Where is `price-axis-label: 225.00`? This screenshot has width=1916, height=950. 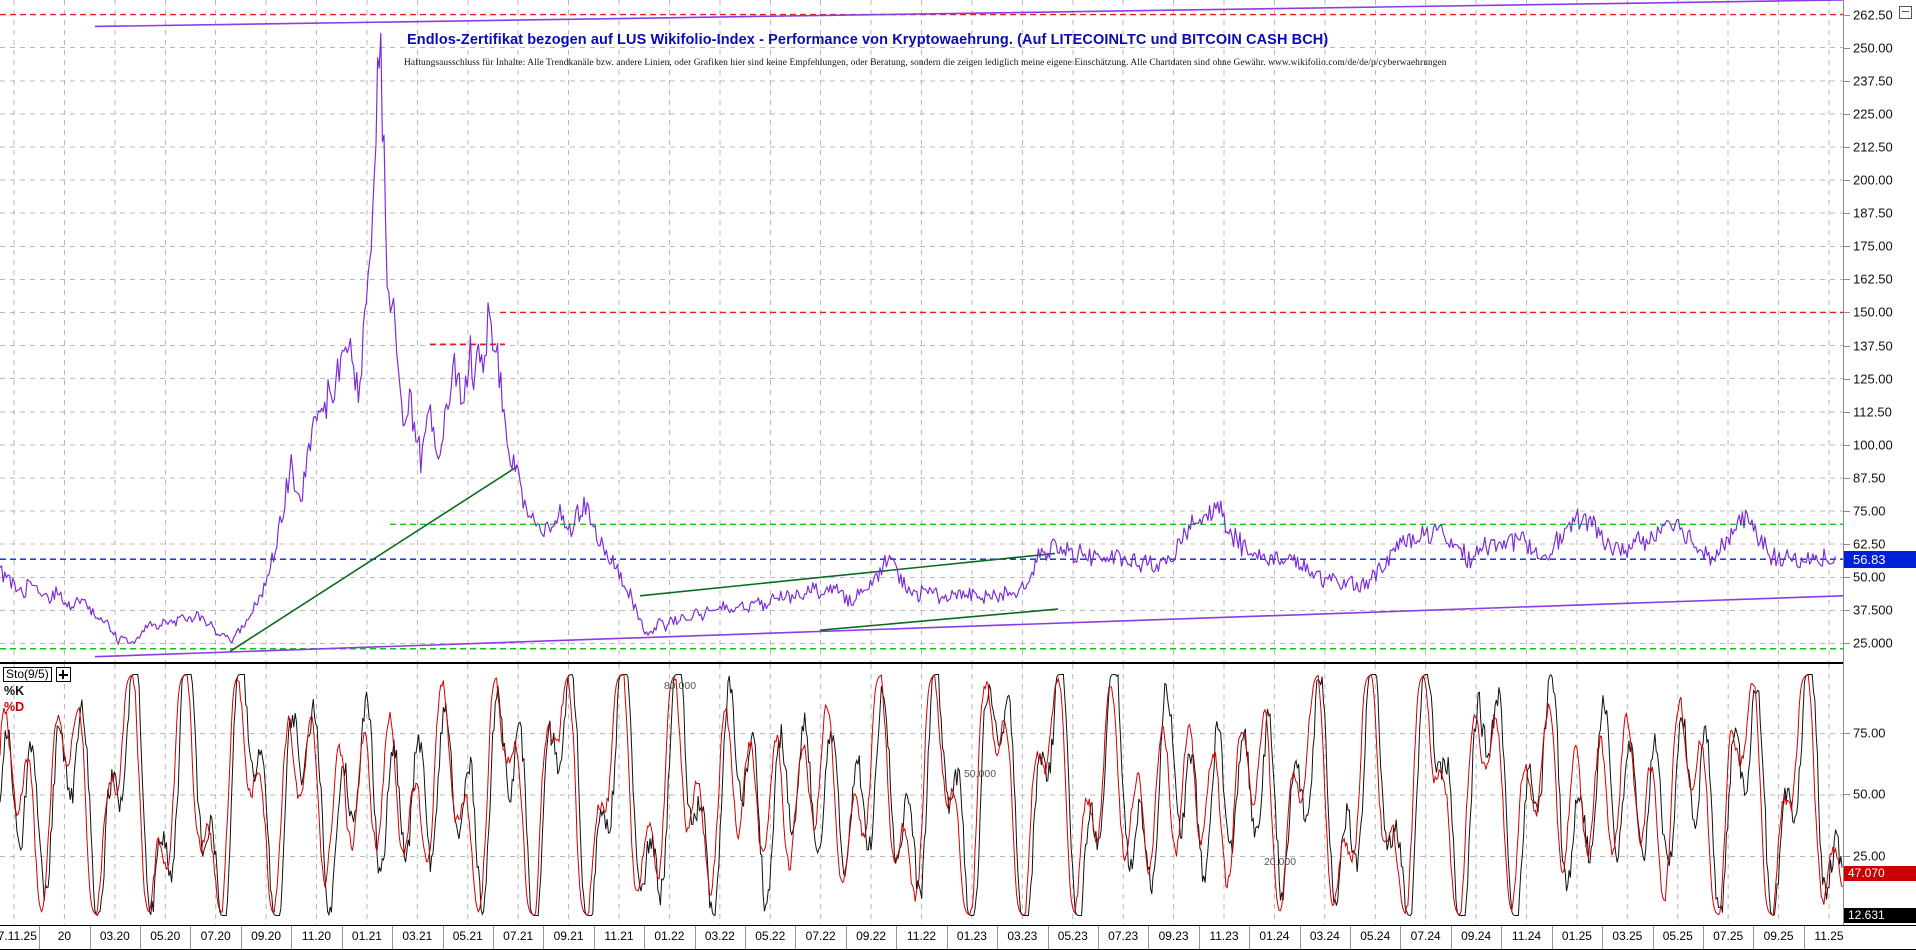 price-axis-label: 225.00 is located at coordinates (1873, 114).